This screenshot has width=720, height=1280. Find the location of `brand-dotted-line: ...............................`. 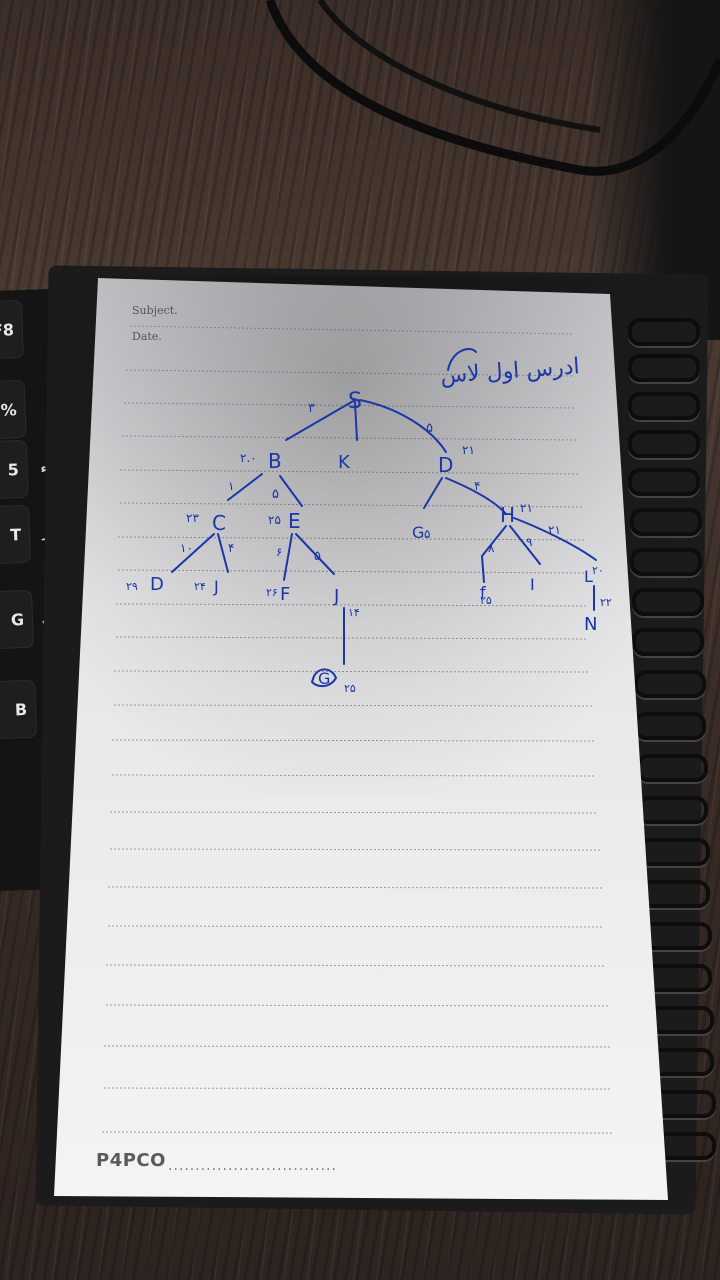

brand-dotted-line: ............................... is located at coordinates (252, 1166).